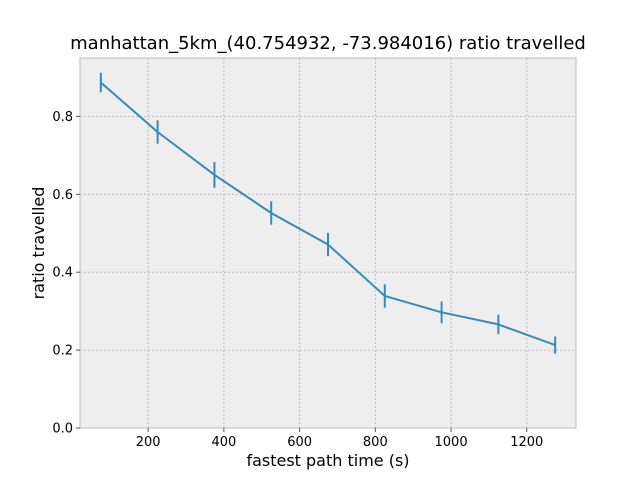  What do you see at coordinates (62, 351) in the screenshot?
I see `y-tick-label: 0.2` at bounding box center [62, 351].